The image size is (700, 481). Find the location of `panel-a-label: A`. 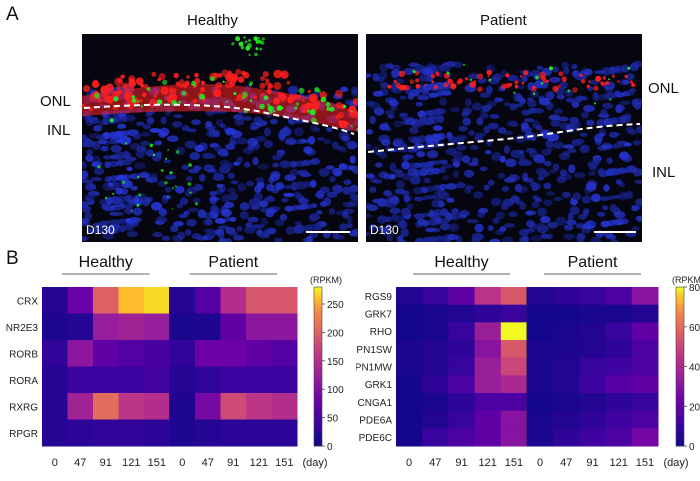

panel-a-label: A is located at coordinates (12, 14).